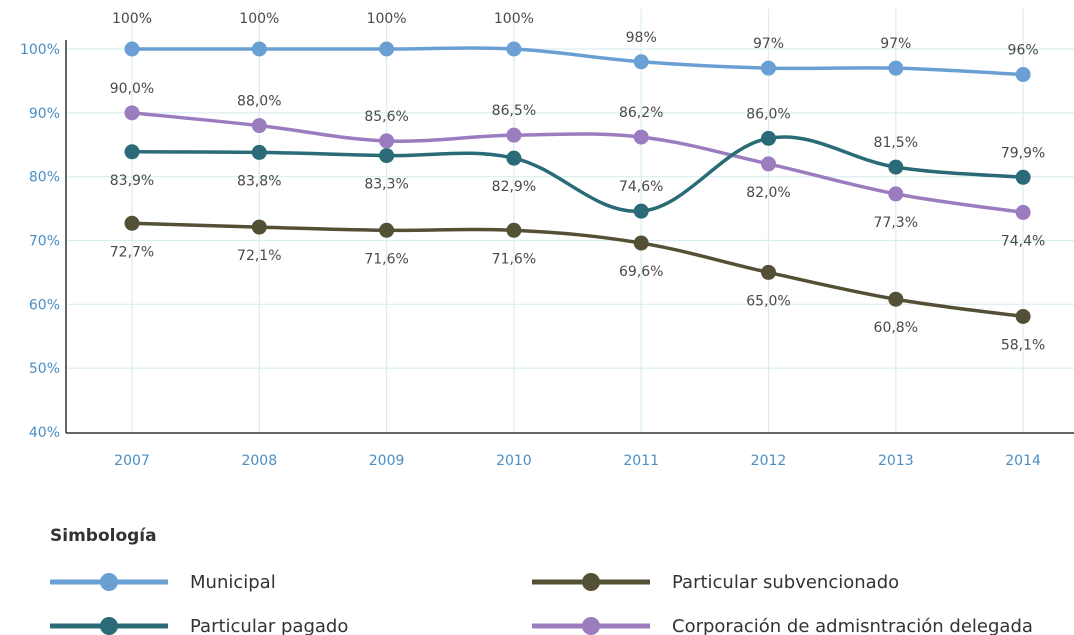 The width and height of the screenshot is (1074, 635). I want to click on data-label-particular_pagado: 83,9%, so click(132, 181).